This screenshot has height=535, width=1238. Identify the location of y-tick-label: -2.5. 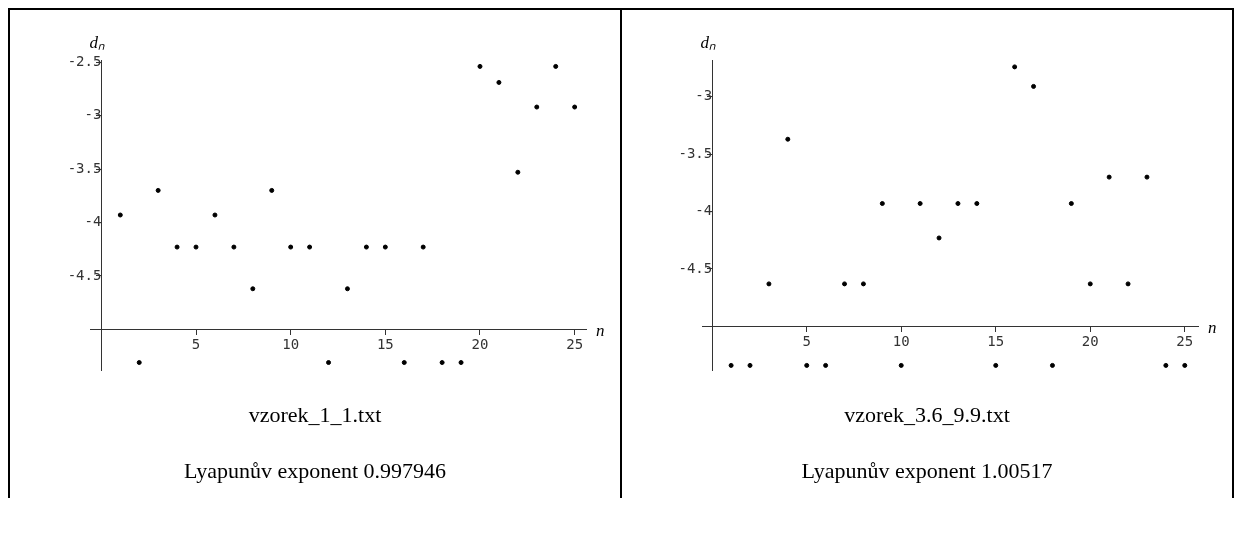
(84, 60).